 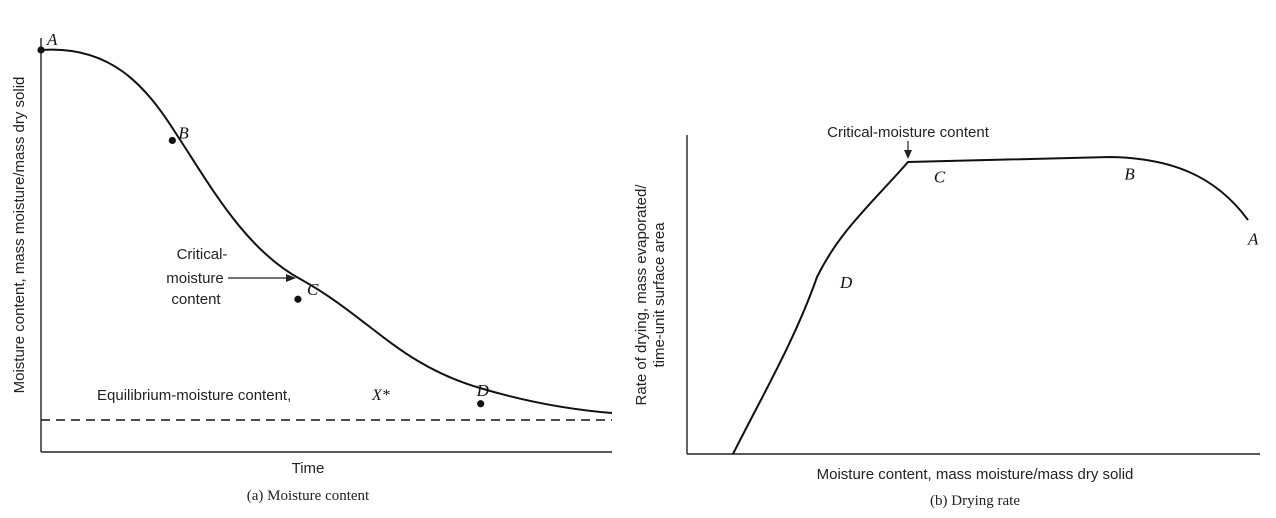 What do you see at coordinates (659, 295) in the screenshot?
I see `panel-b-y-label-2: time-unit surface area` at bounding box center [659, 295].